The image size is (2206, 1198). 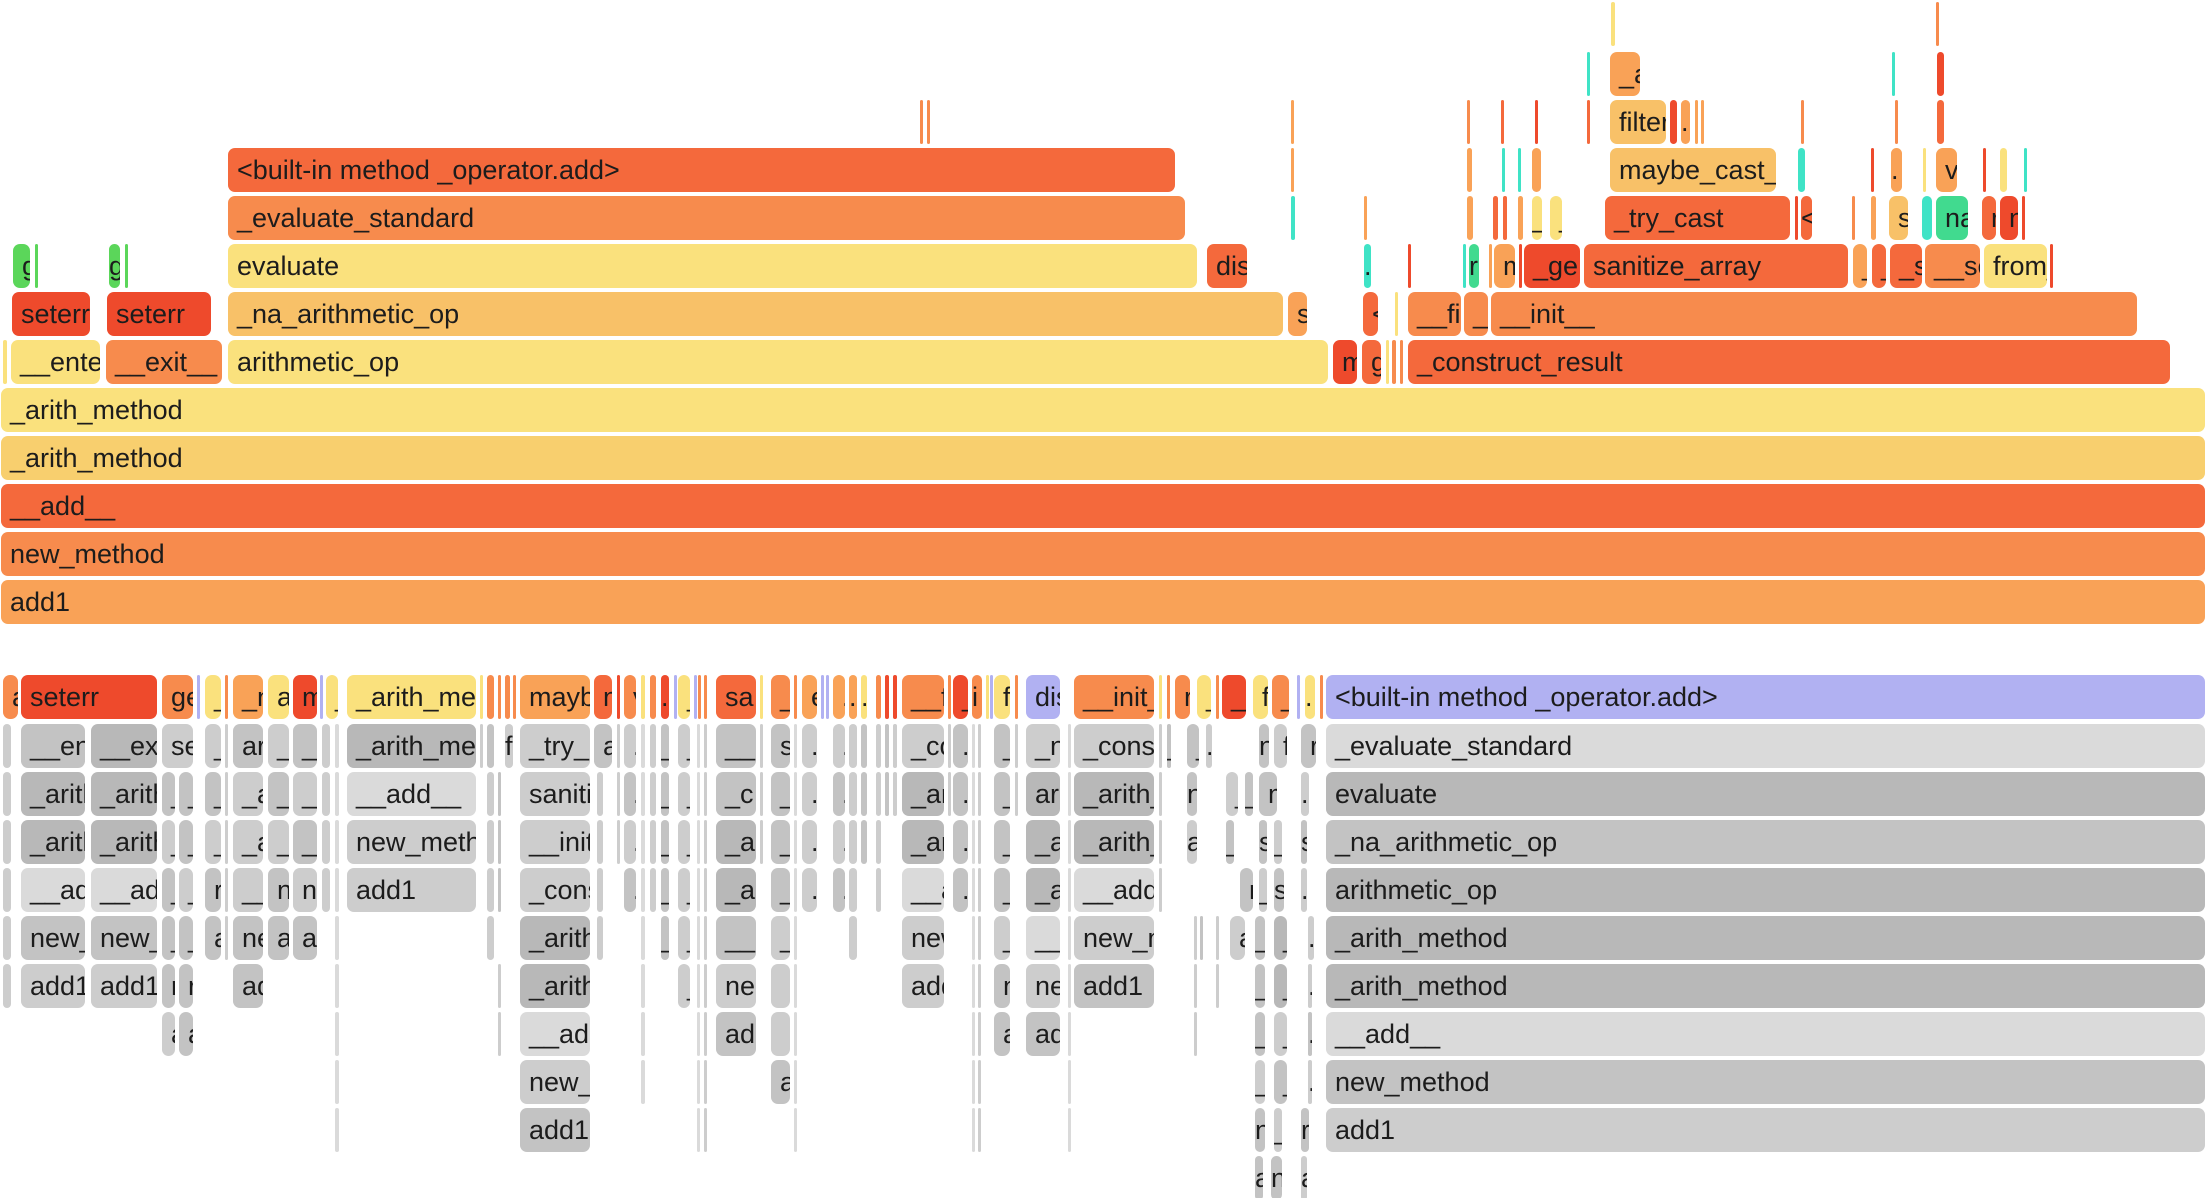 What do you see at coordinates (778, 362) in the screenshot?
I see `flame-frame-arithmetic_op: arithmetic_op` at bounding box center [778, 362].